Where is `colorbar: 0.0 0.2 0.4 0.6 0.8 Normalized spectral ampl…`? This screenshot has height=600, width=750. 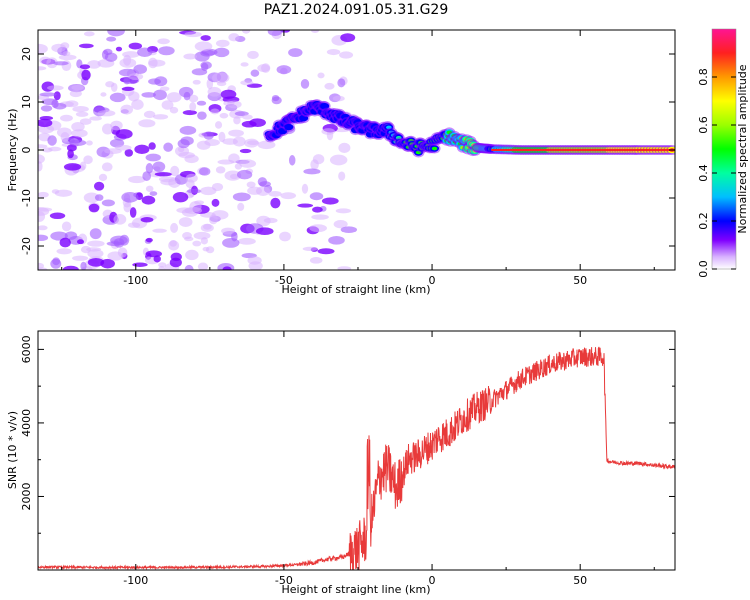
colorbar: 0.0 0.2 0.4 0.6 0.8 Normalized spectral ampl… is located at coordinates (723, 153).